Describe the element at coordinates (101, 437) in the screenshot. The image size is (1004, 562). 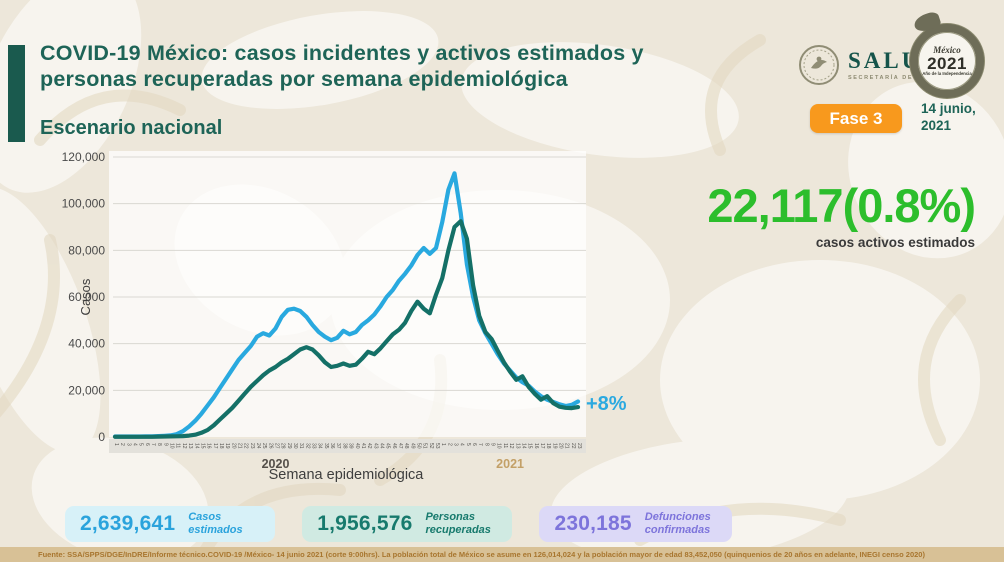
I see `y-tick-label: 0` at that location.